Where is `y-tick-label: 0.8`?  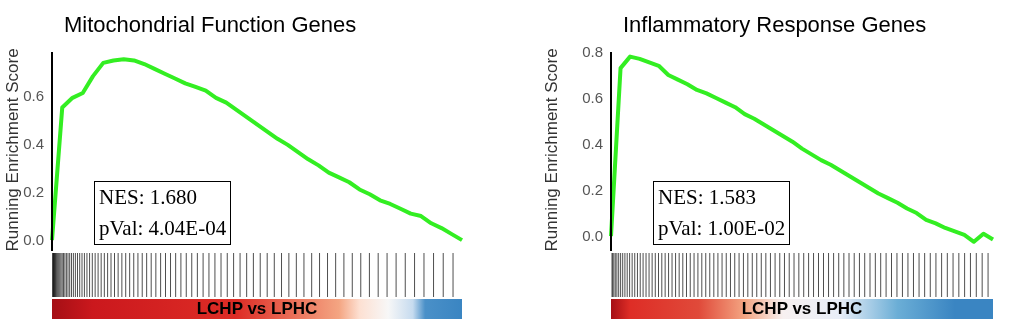 y-tick-label: 0.8 is located at coordinates (592, 52).